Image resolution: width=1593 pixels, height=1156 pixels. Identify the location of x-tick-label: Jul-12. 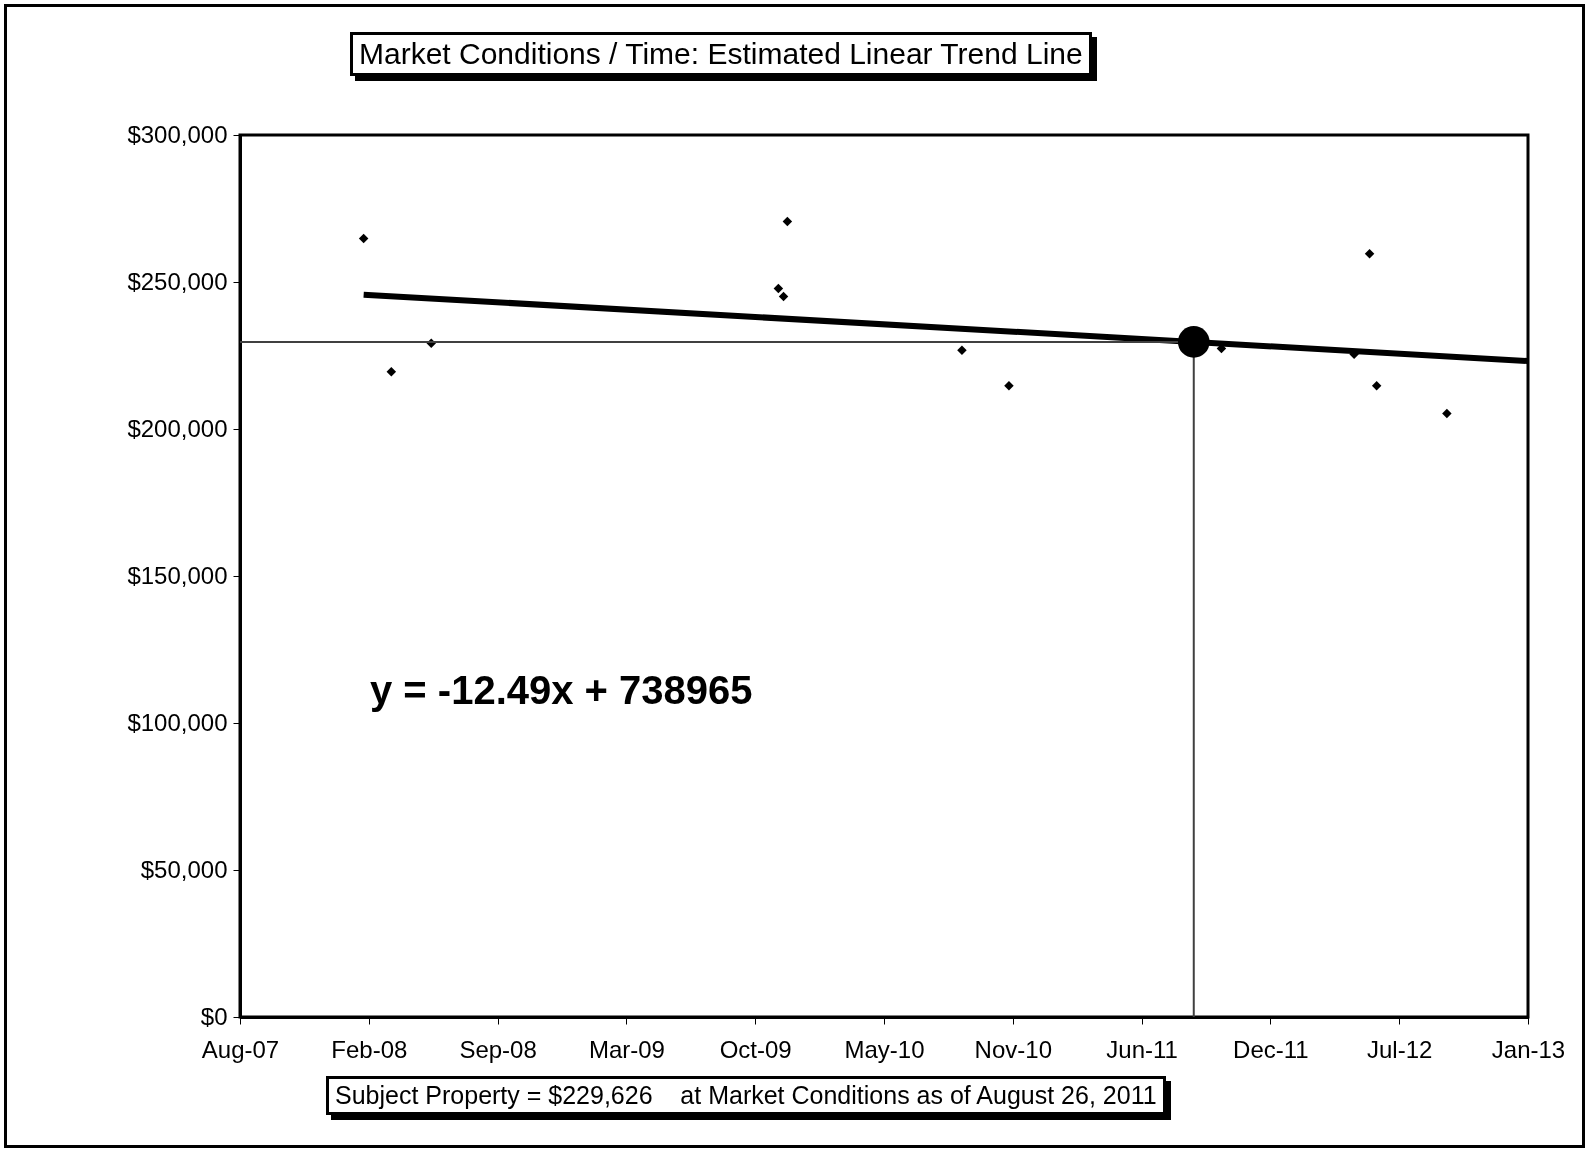
(1400, 1049).